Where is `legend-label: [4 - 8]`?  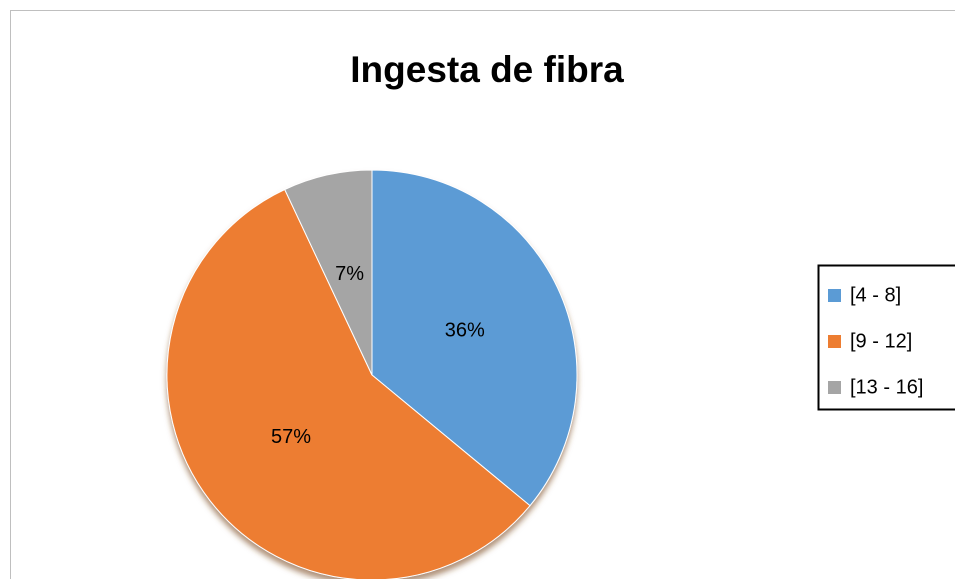
legend-label: [4 - 8] is located at coordinates (875, 295).